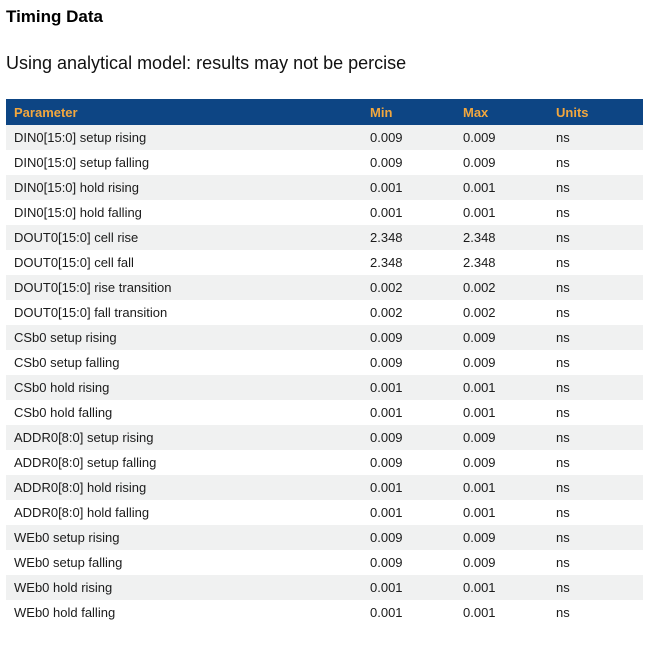 The height and width of the screenshot is (646, 650). Describe the element at coordinates (67, 537) in the screenshot. I see `cell-parameter: WEb0 setup rising` at that location.